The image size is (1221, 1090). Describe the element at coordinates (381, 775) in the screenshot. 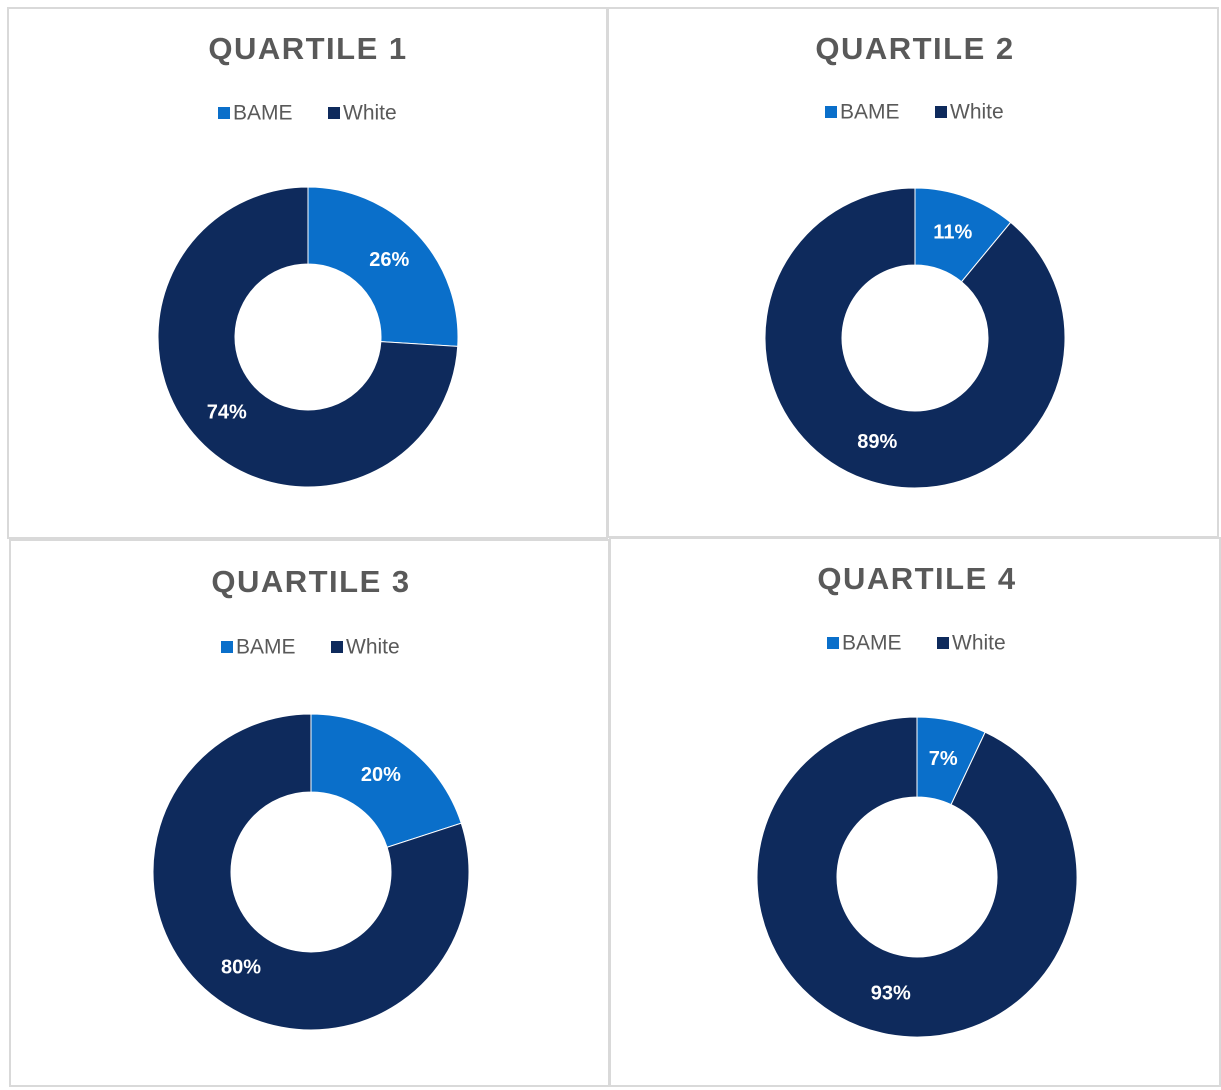

I see `data-label: 20%` at that location.